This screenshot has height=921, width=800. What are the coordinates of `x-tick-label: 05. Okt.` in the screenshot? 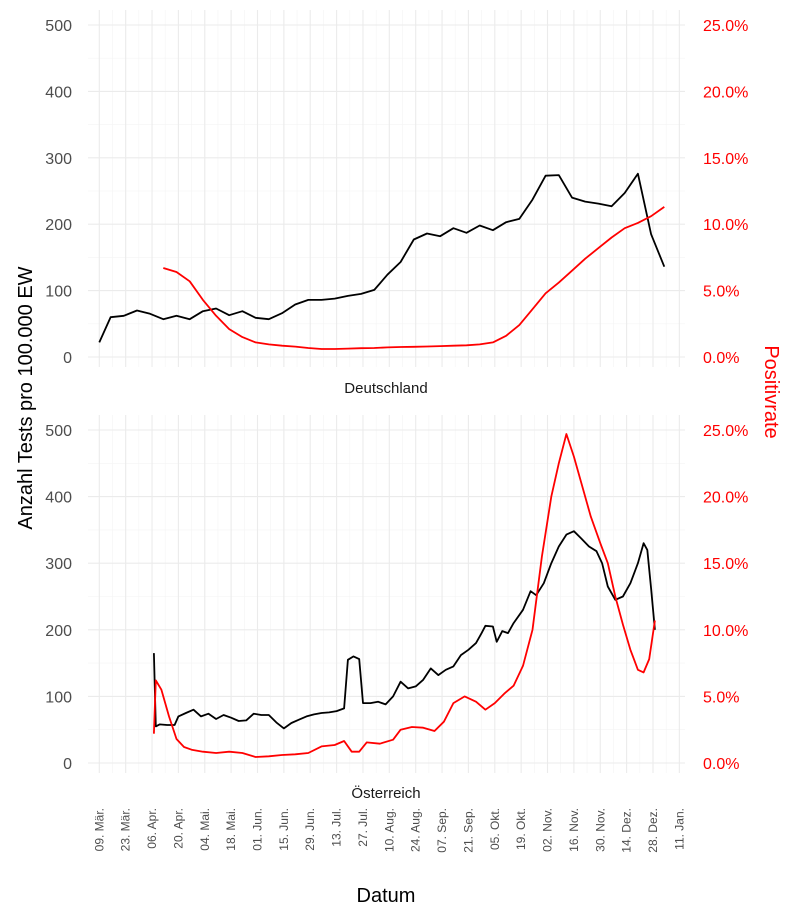 It's located at (495, 829).